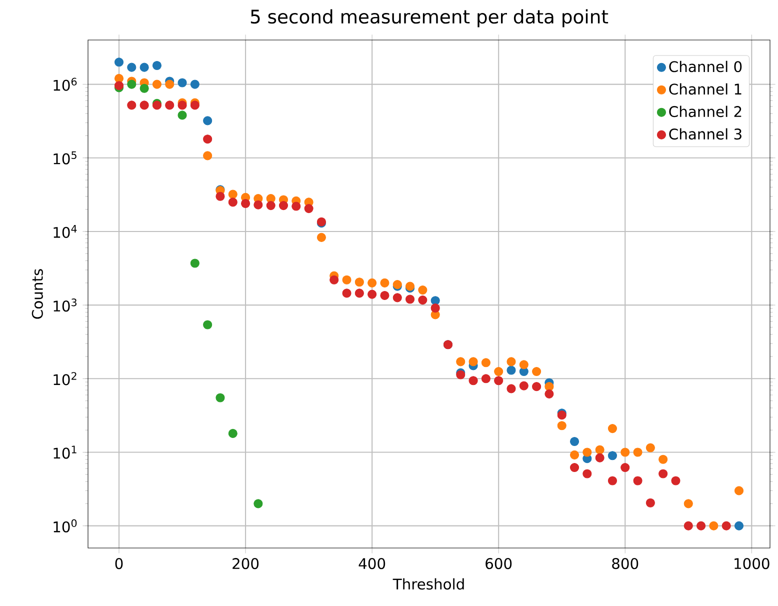 This screenshot has width=778, height=606. What do you see at coordinates (65, 157) in the screenshot?
I see `y-tick-label: 10$^{5}$` at bounding box center [65, 157].